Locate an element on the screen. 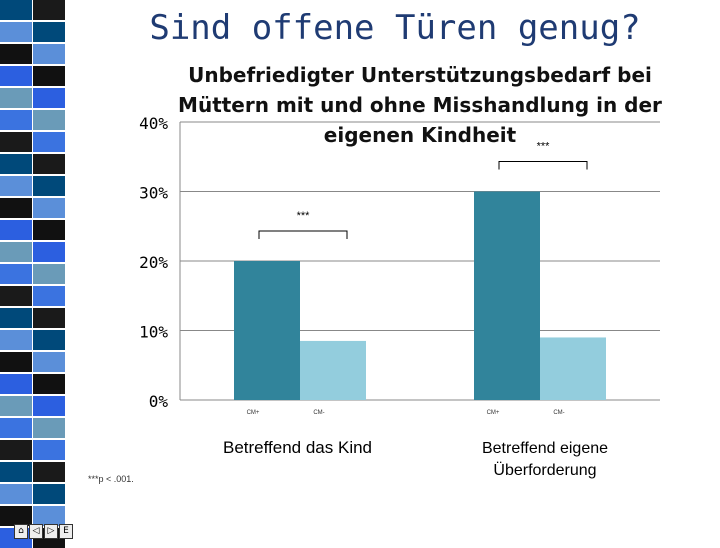  y-tick-label: 40% is located at coordinates (153, 123).